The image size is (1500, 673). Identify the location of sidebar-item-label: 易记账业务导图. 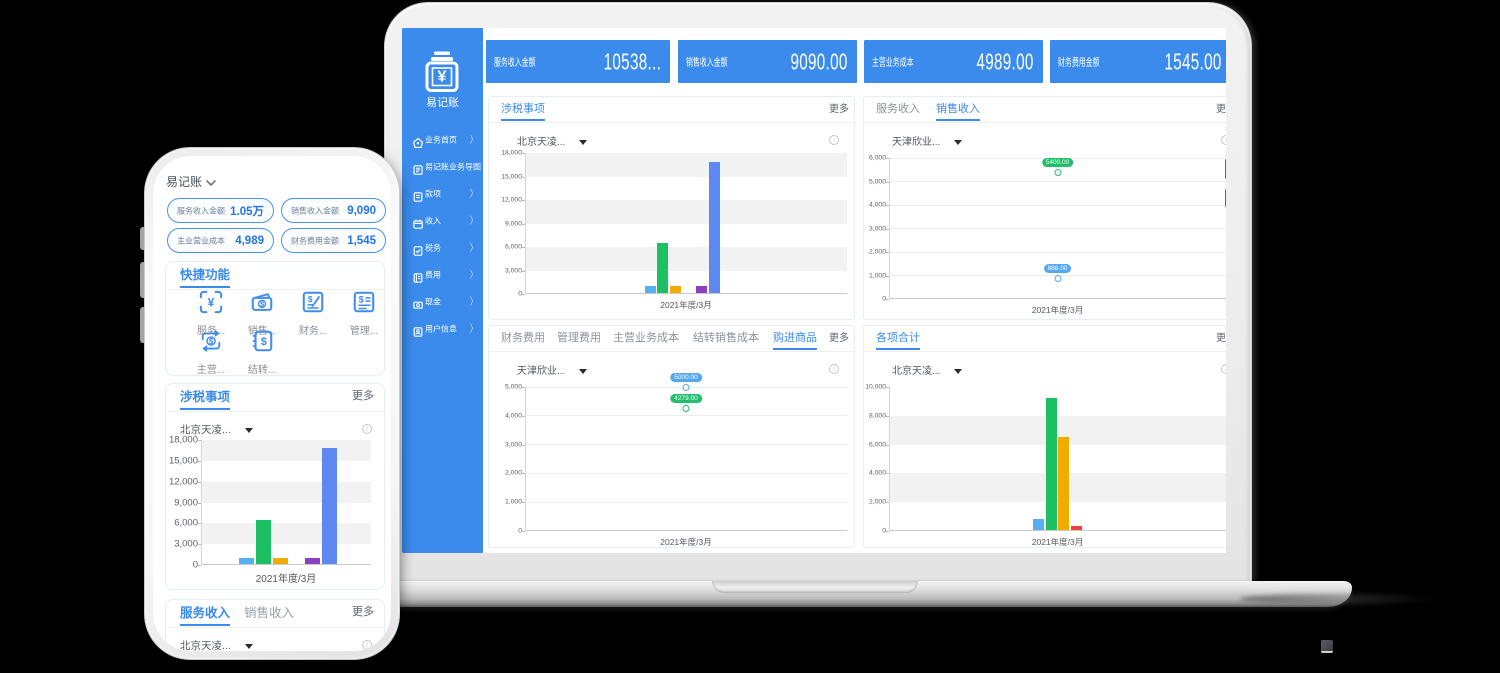
(453, 166).